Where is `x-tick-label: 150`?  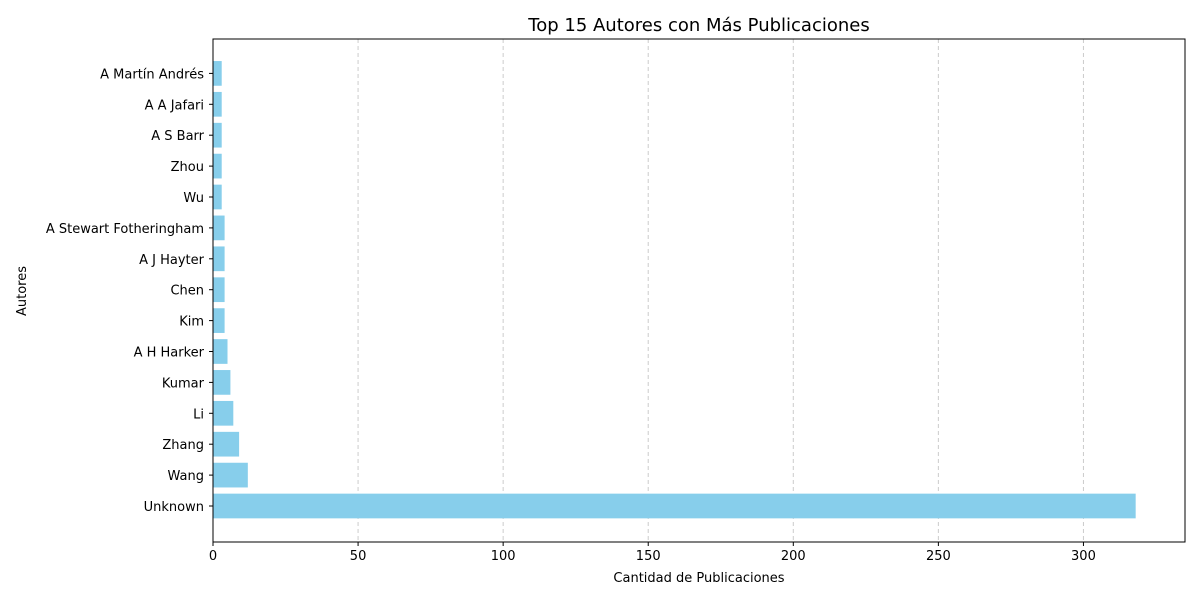 x-tick-label: 150 is located at coordinates (648, 556).